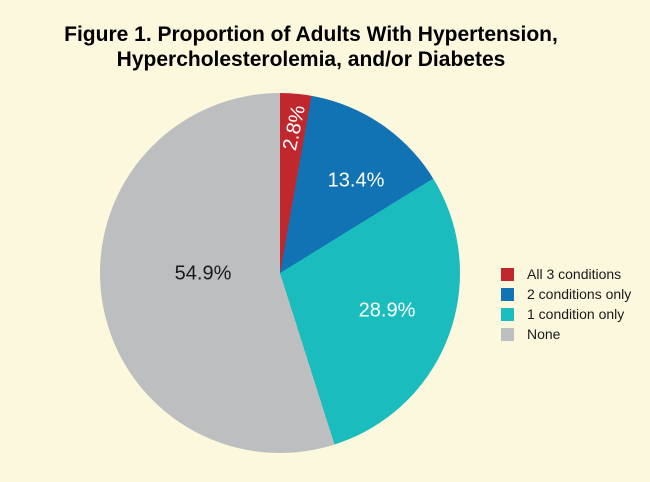 The height and width of the screenshot is (482, 650). What do you see at coordinates (356, 180) in the screenshot?
I see `slice-label-2-conditions-only: 13.4%` at bounding box center [356, 180].